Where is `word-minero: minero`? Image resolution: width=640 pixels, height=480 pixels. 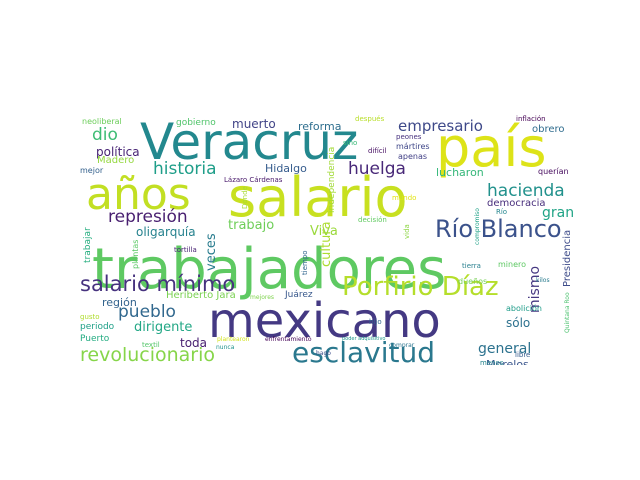
word-minero: minero is located at coordinates (512, 264).